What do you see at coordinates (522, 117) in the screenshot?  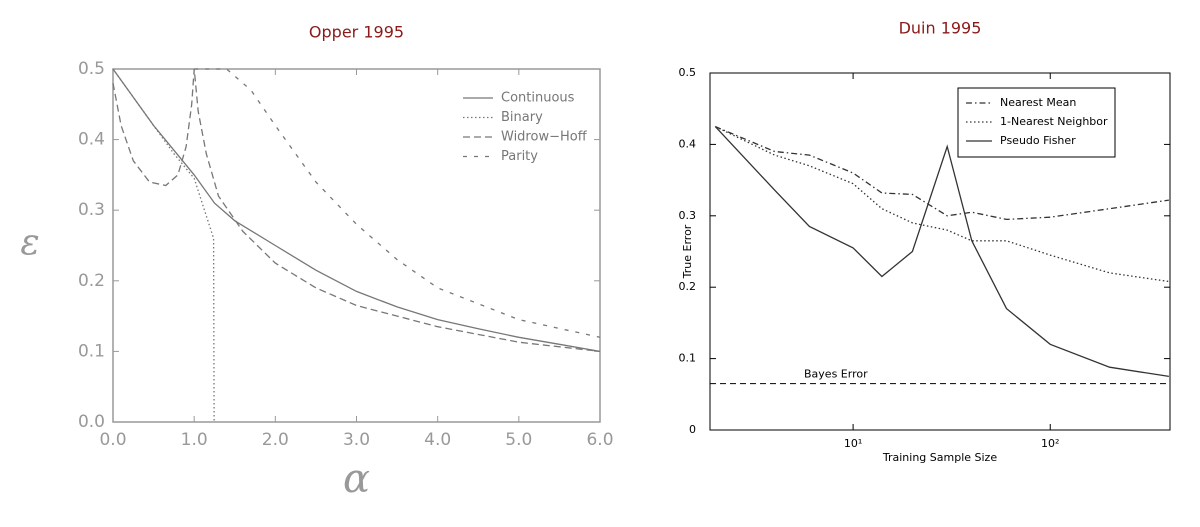 I see `legend-label: Binary` at bounding box center [522, 117].